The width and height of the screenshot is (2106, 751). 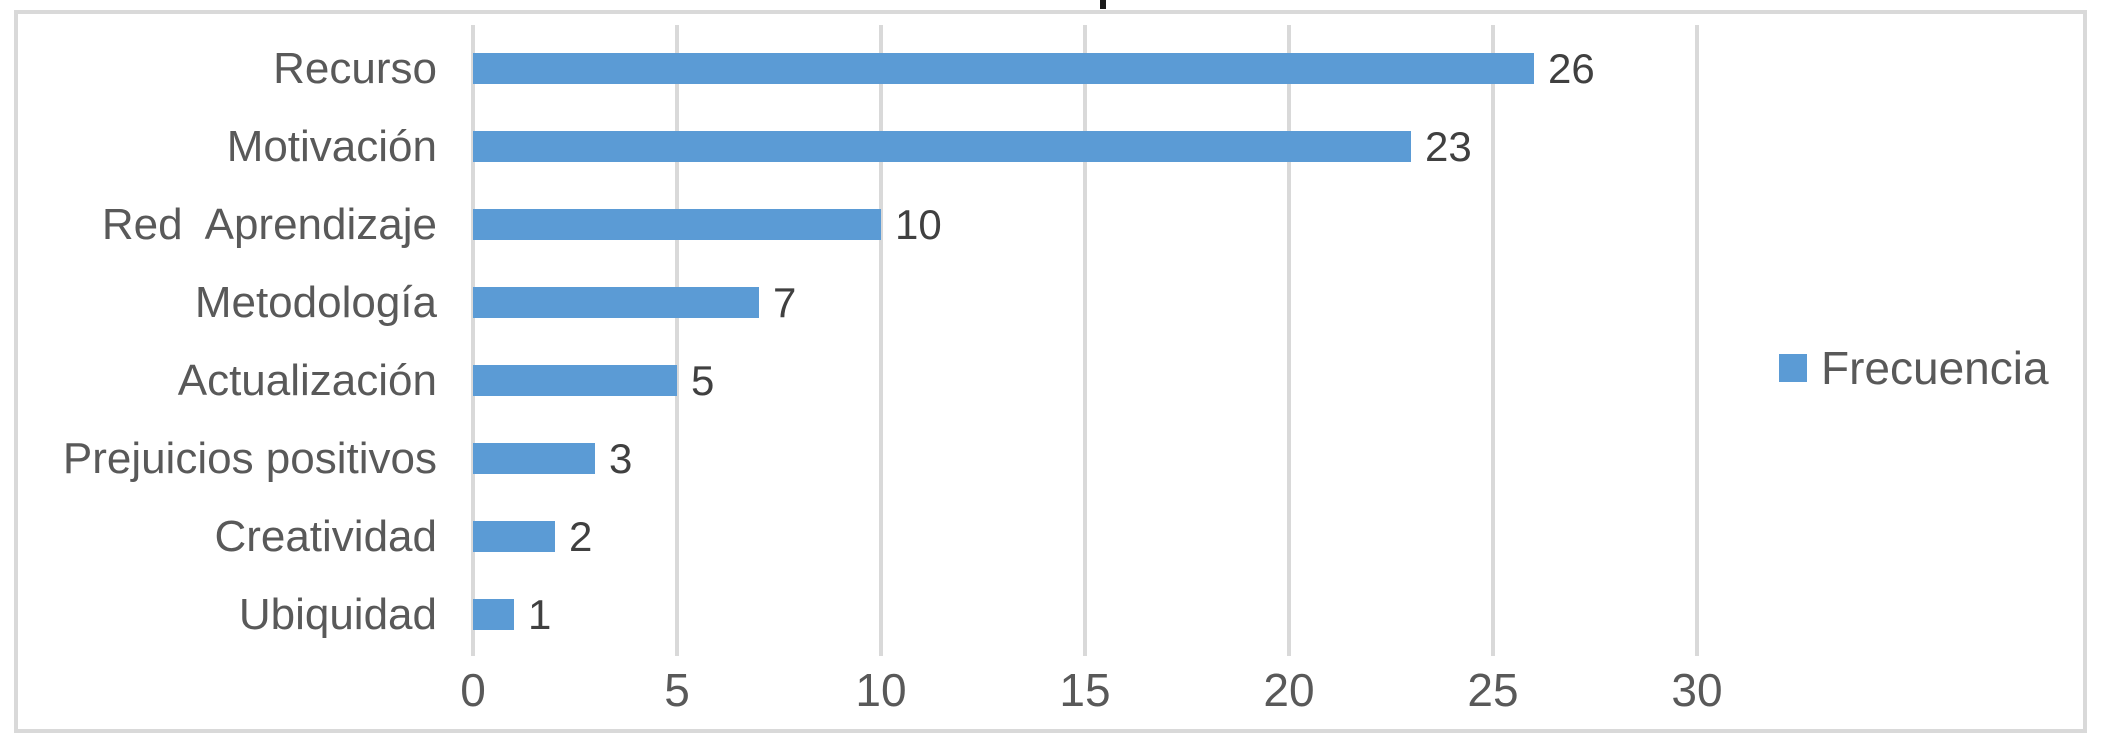 What do you see at coordinates (355, 68) in the screenshot?
I see `category-label: Recurso` at bounding box center [355, 68].